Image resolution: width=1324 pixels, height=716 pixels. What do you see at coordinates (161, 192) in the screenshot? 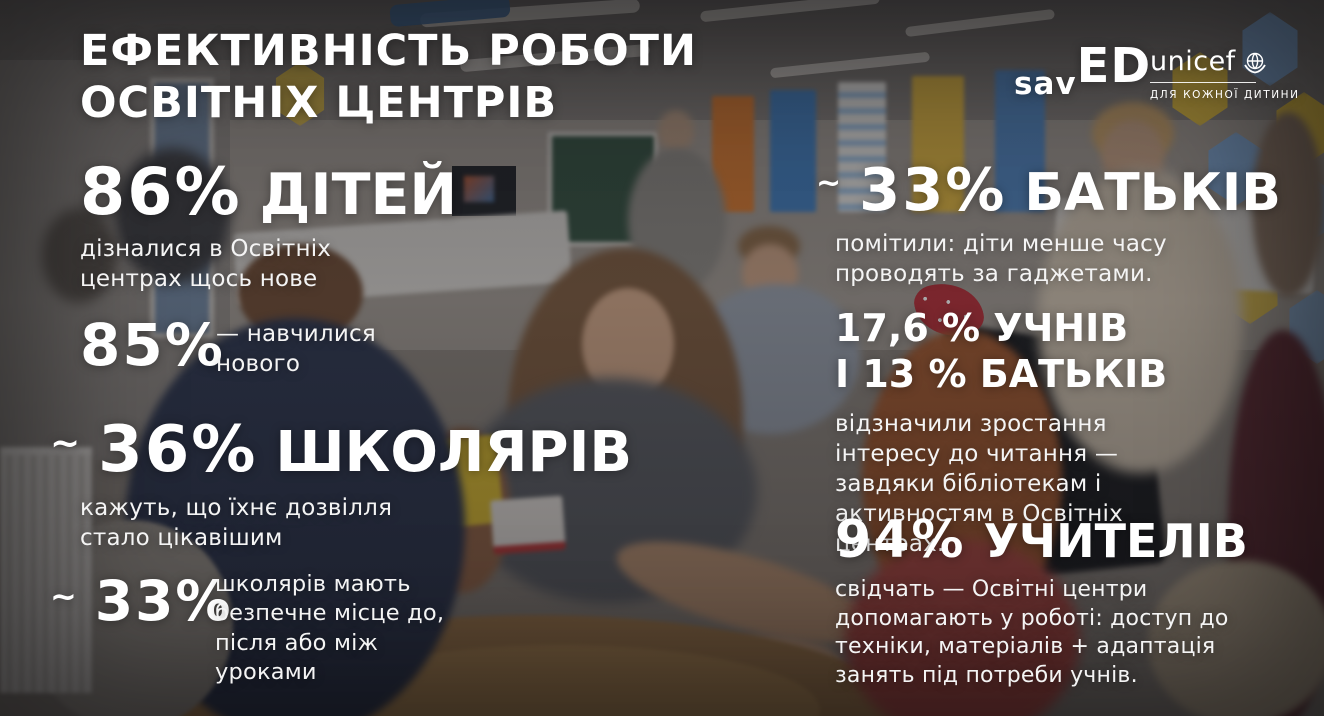
I see `stat-value: 86%` at bounding box center [161, 192].